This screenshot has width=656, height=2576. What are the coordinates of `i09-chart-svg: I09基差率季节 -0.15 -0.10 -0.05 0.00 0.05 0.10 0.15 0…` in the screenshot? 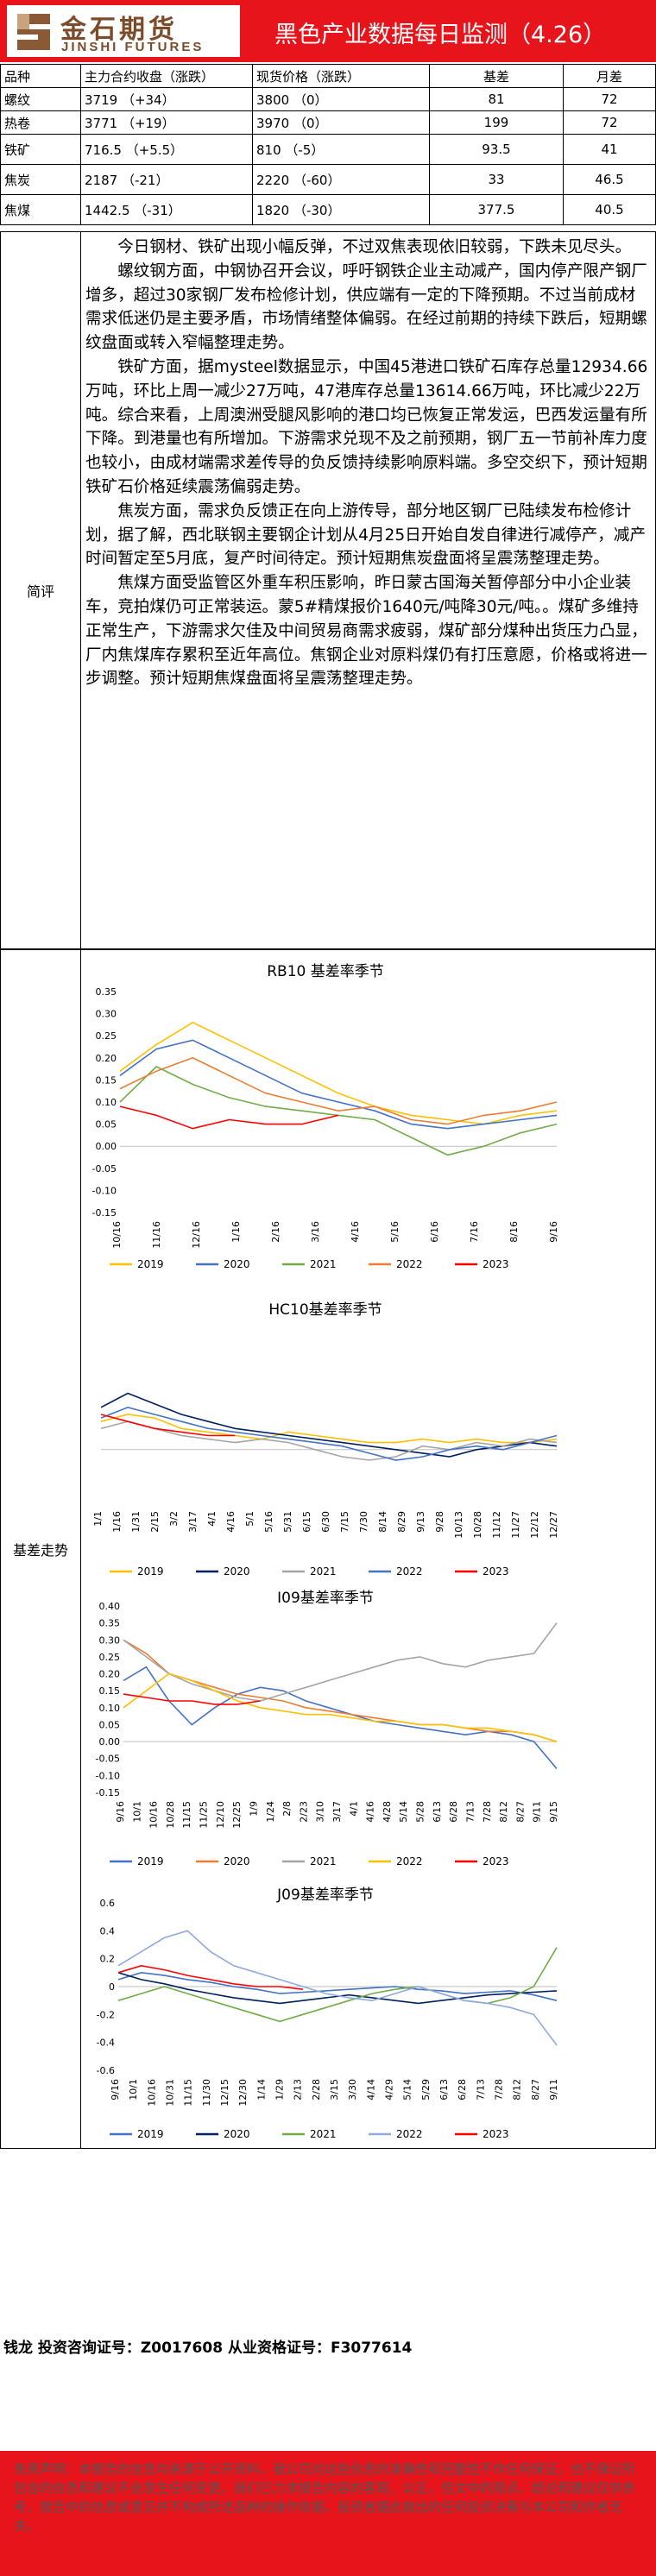 It's located at (327, 1728).